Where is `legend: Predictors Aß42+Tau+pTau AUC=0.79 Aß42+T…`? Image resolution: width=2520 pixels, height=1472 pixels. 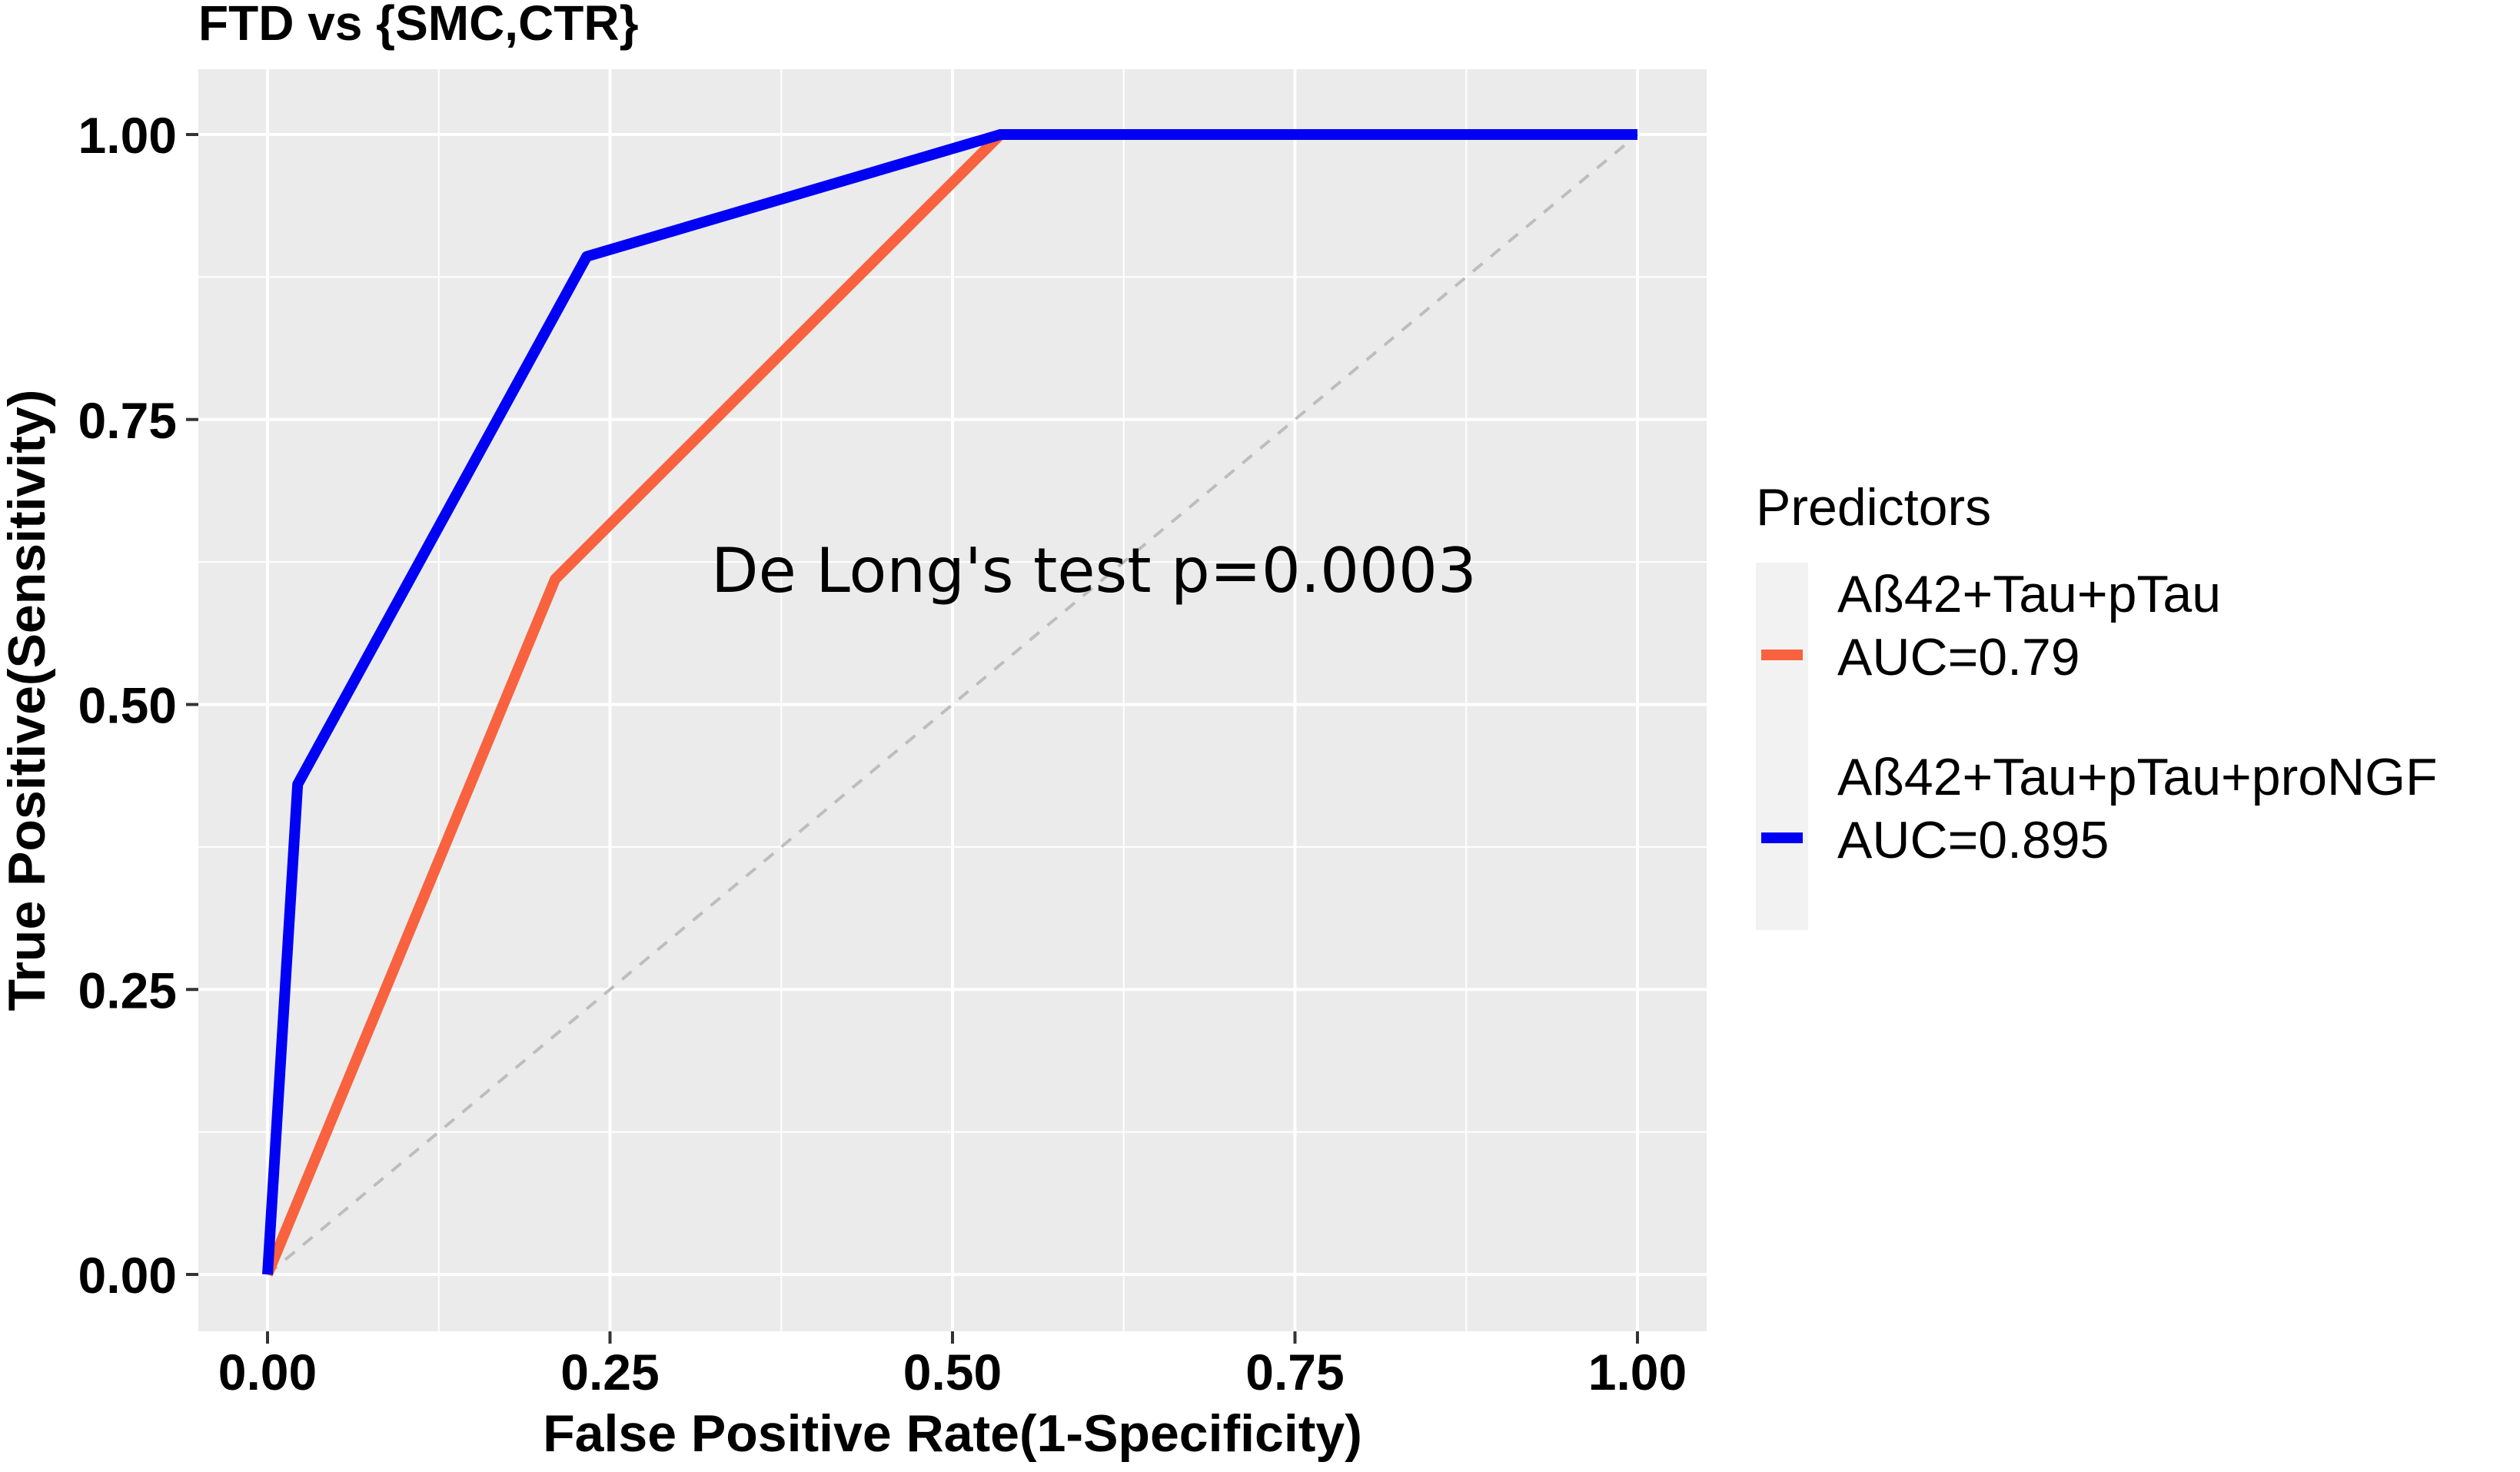 legend: Predictors Aß42+Tau+pTau AUC=0.79 Aß42+T… is located at coordinates (2097, 704).